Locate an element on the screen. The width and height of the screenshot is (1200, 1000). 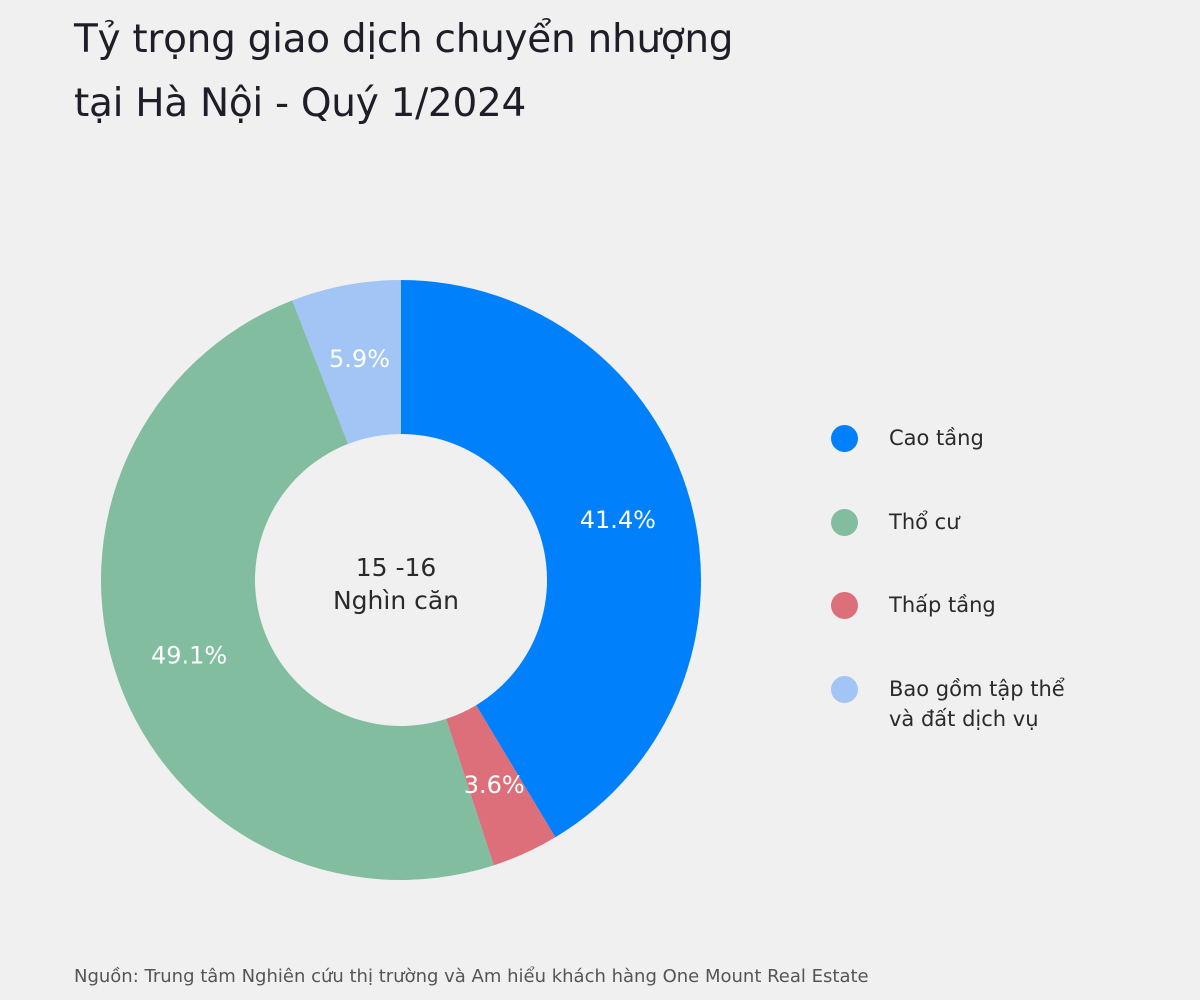
center-label-line-1: 15 -16 is located at coordinates (396, 567).